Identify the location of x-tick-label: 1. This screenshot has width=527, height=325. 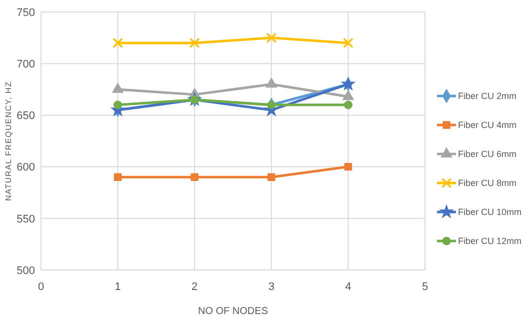
(117, 287).